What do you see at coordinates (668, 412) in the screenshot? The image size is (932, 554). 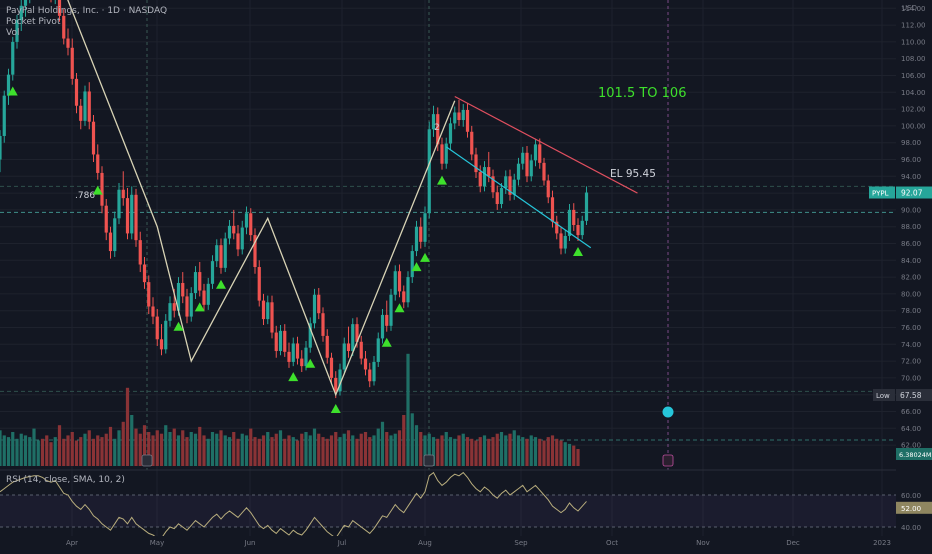 I see `help-icon` at bounding box center [668, 412].